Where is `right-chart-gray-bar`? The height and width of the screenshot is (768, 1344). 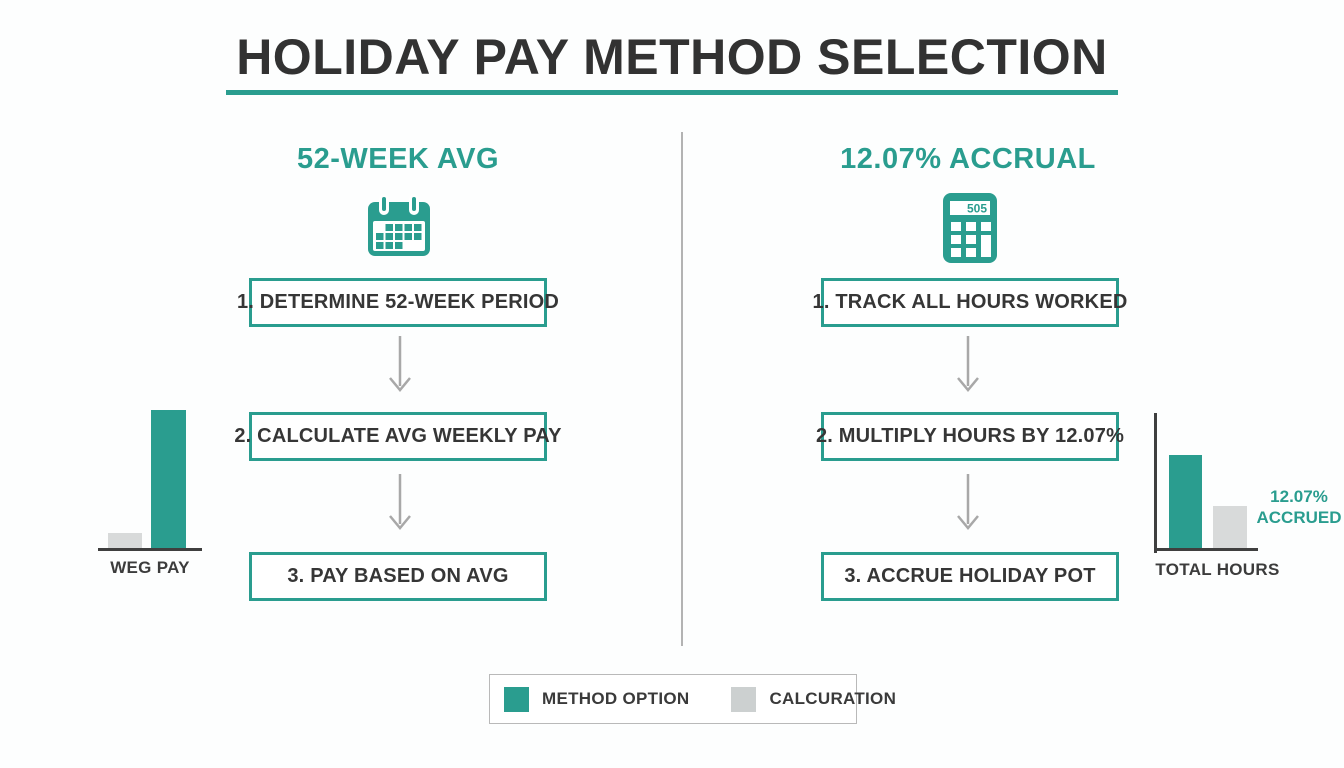
right-chart-gray-bar is located at coordinates (1230, 528).